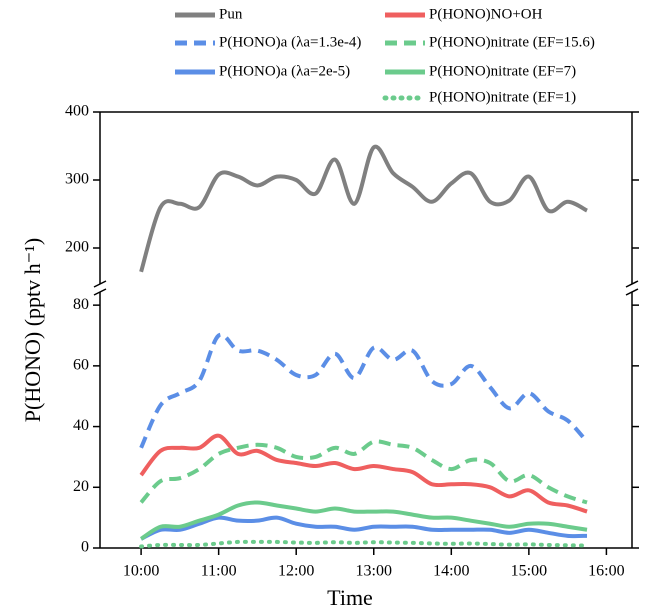 This screenshot has height=615, width=648. I want to click on y-tick-label: 20, so click(81, 486).